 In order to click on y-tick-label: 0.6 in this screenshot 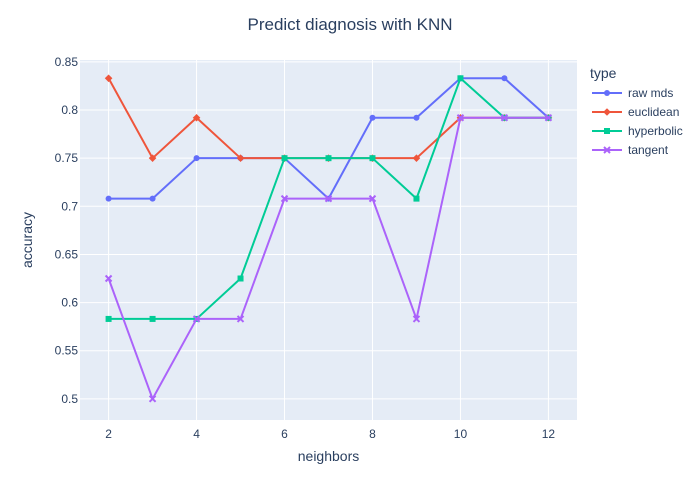, I will do `click(69, 303)`.